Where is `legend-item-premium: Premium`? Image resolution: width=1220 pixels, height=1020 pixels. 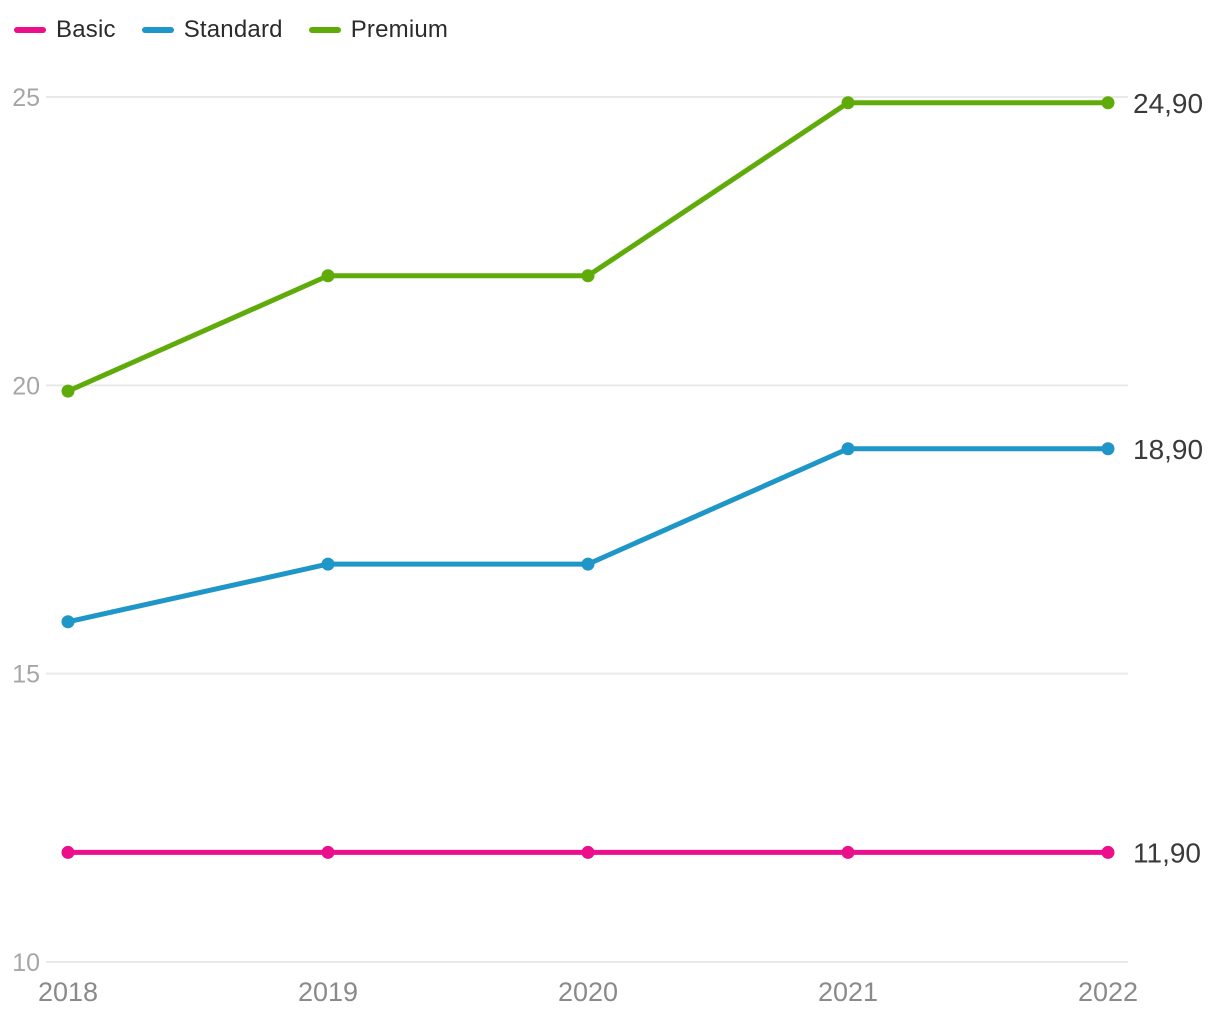
legend-item-premium: Premium is located at coordinates (378, 30).